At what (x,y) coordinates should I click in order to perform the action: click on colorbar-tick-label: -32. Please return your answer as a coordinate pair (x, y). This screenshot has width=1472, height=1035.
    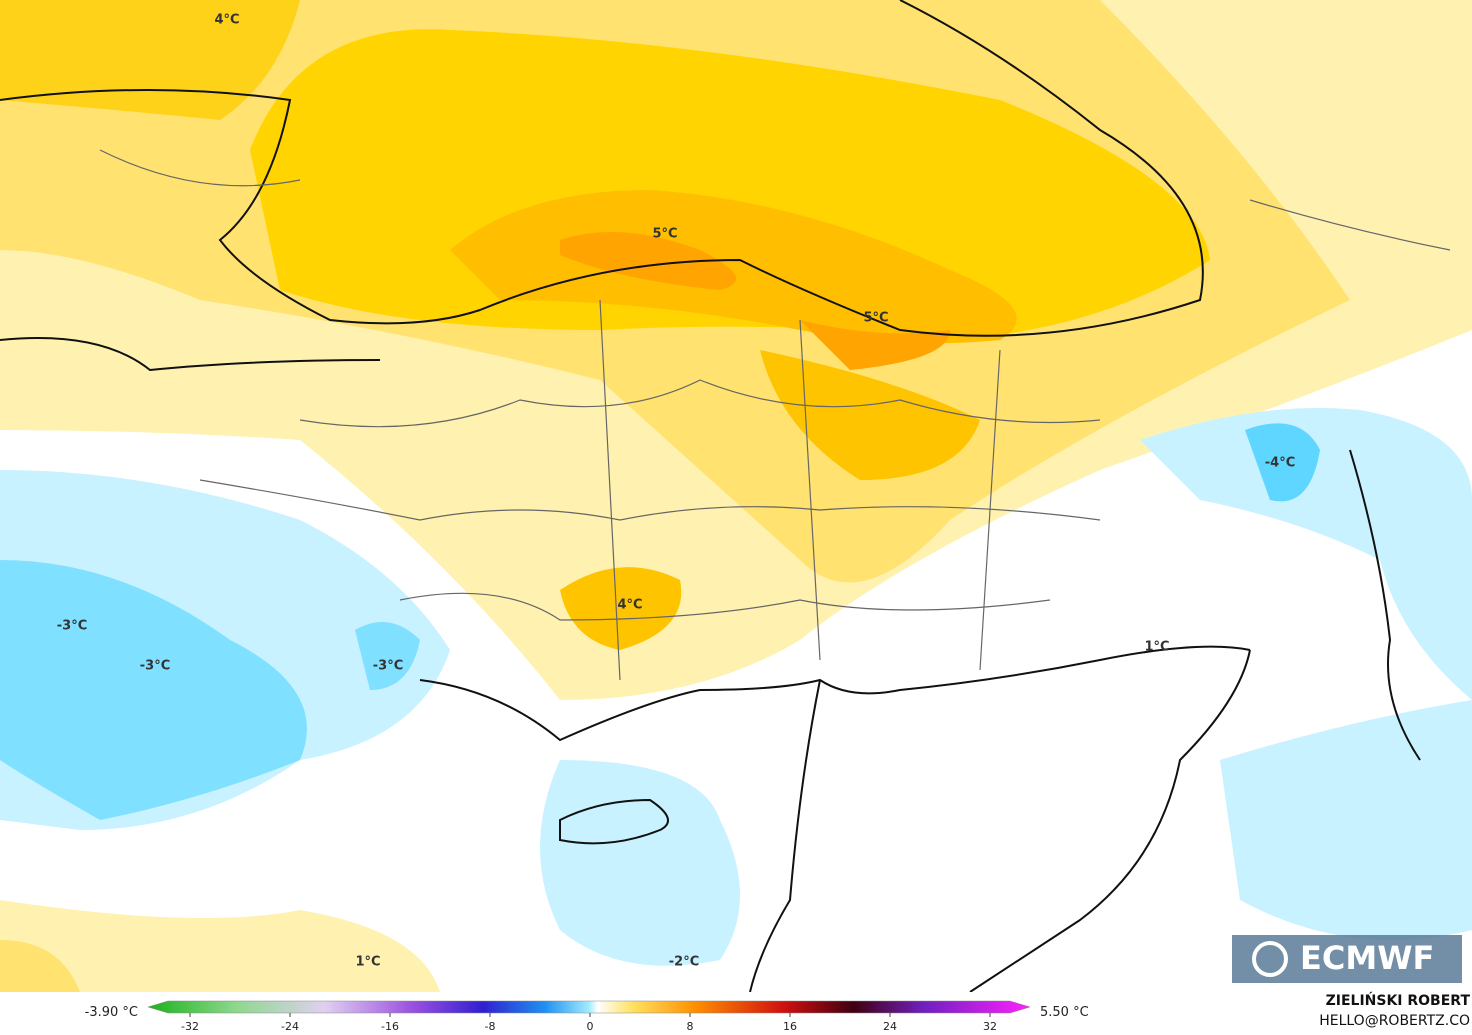
    Looking at the image, I should click on (190, 1026).